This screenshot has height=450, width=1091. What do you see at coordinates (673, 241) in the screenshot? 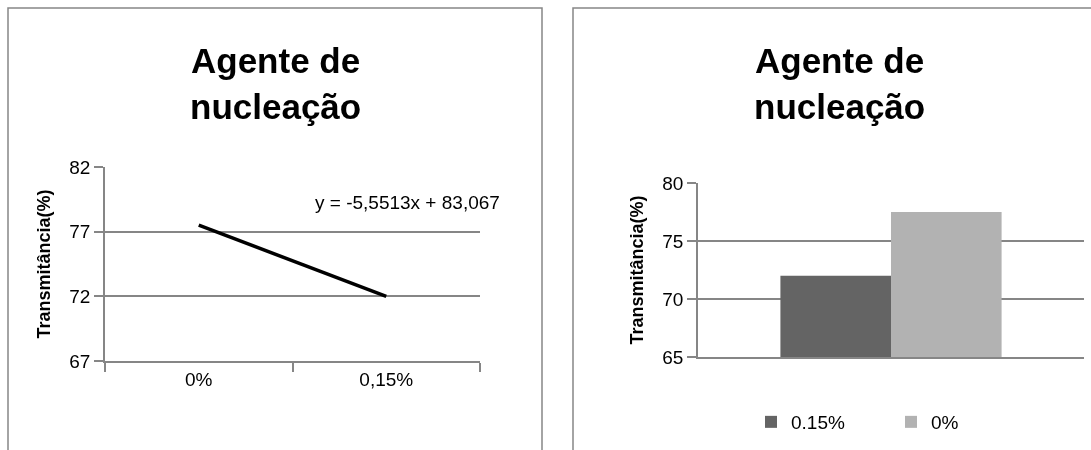
I see `y-tick-label: 75` at bounding box center [673, 241].